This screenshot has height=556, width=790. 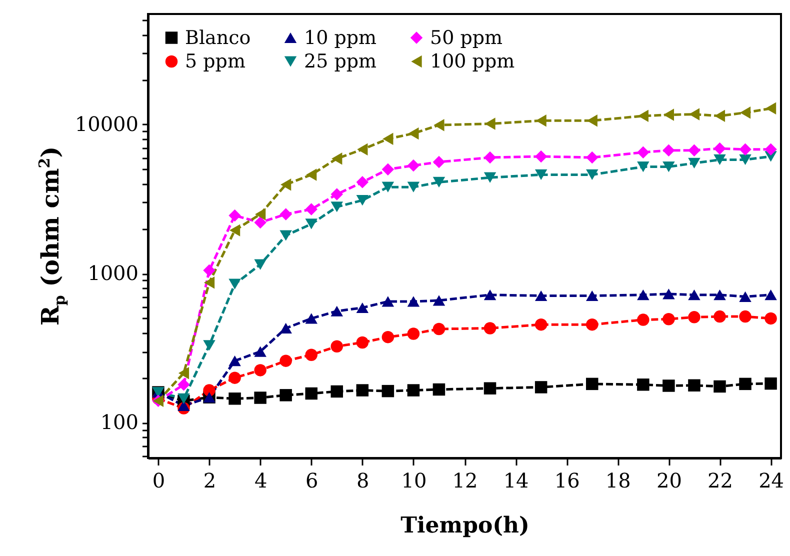 I want to click on legend-label: 50 ppm, so click(x=466, y=37).